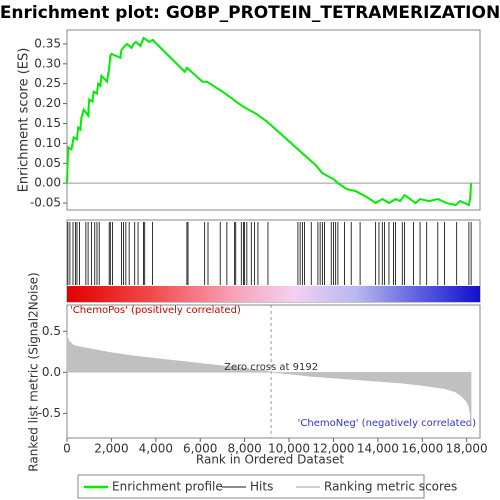 This screenshot has width=500, height=500. I want to click on x-tick-label: 10,000, so click(289, 449).